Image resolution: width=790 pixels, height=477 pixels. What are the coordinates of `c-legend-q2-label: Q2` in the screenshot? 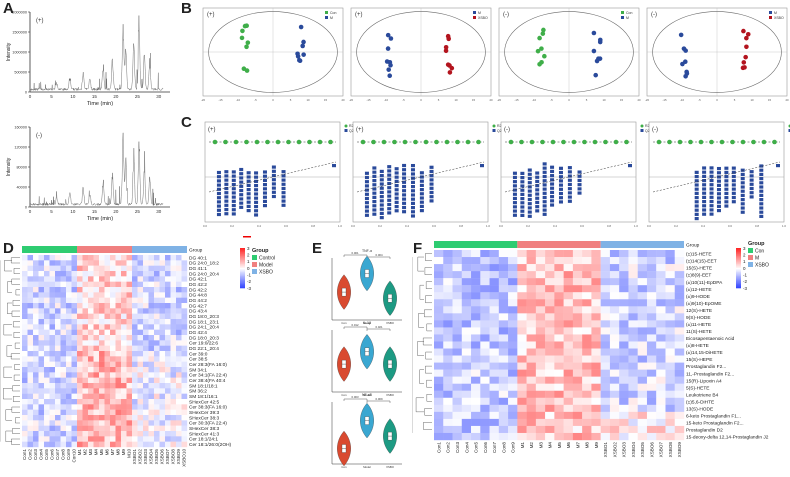 It's located at (499, 131).